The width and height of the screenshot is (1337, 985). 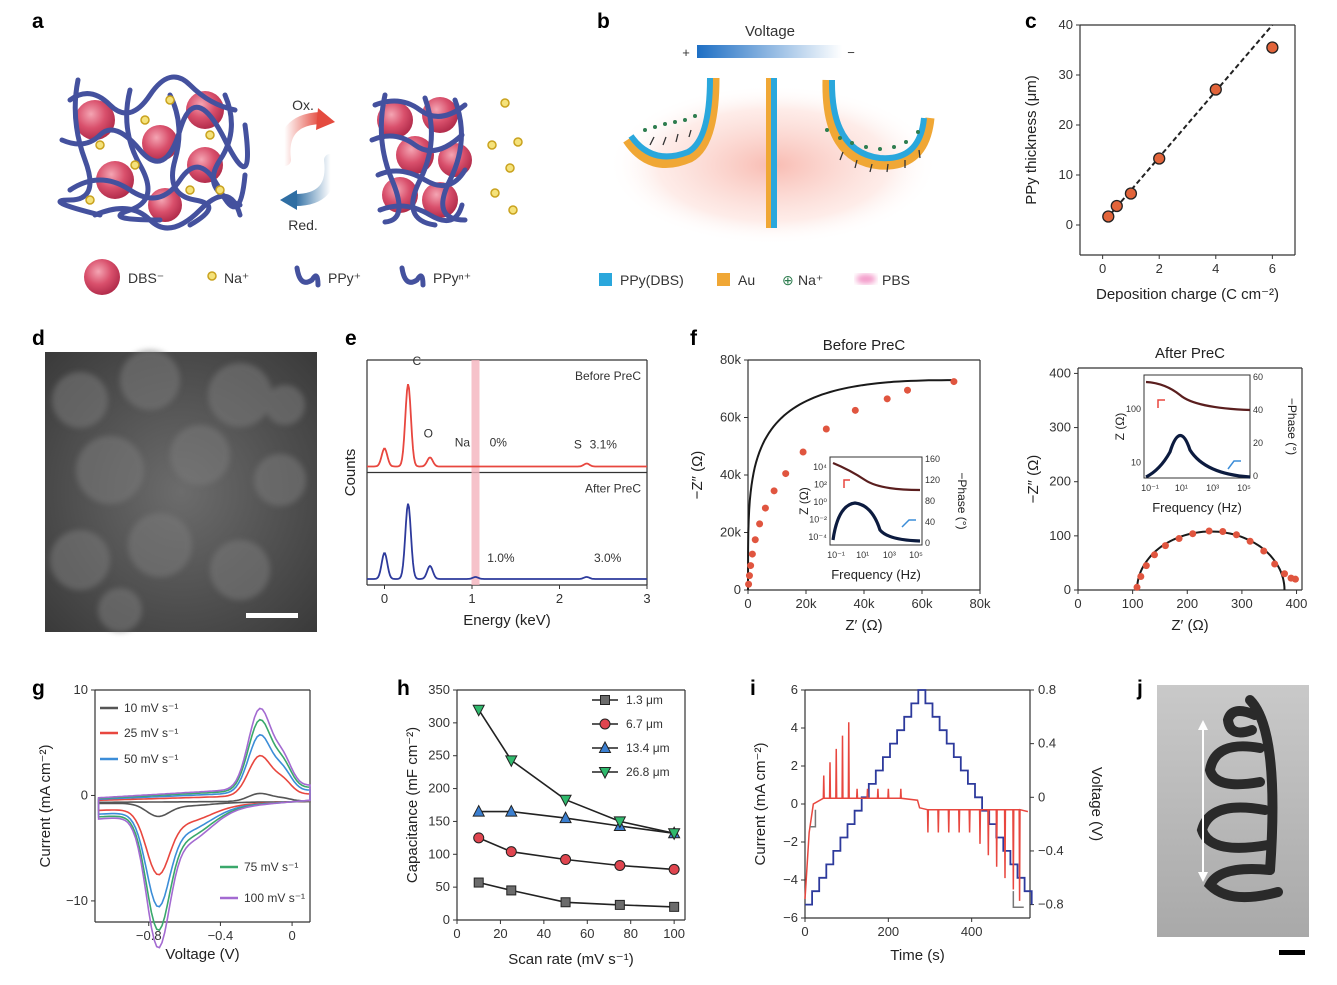 I want to click on x-tick-label: 80k, so click(x=980, y=603).